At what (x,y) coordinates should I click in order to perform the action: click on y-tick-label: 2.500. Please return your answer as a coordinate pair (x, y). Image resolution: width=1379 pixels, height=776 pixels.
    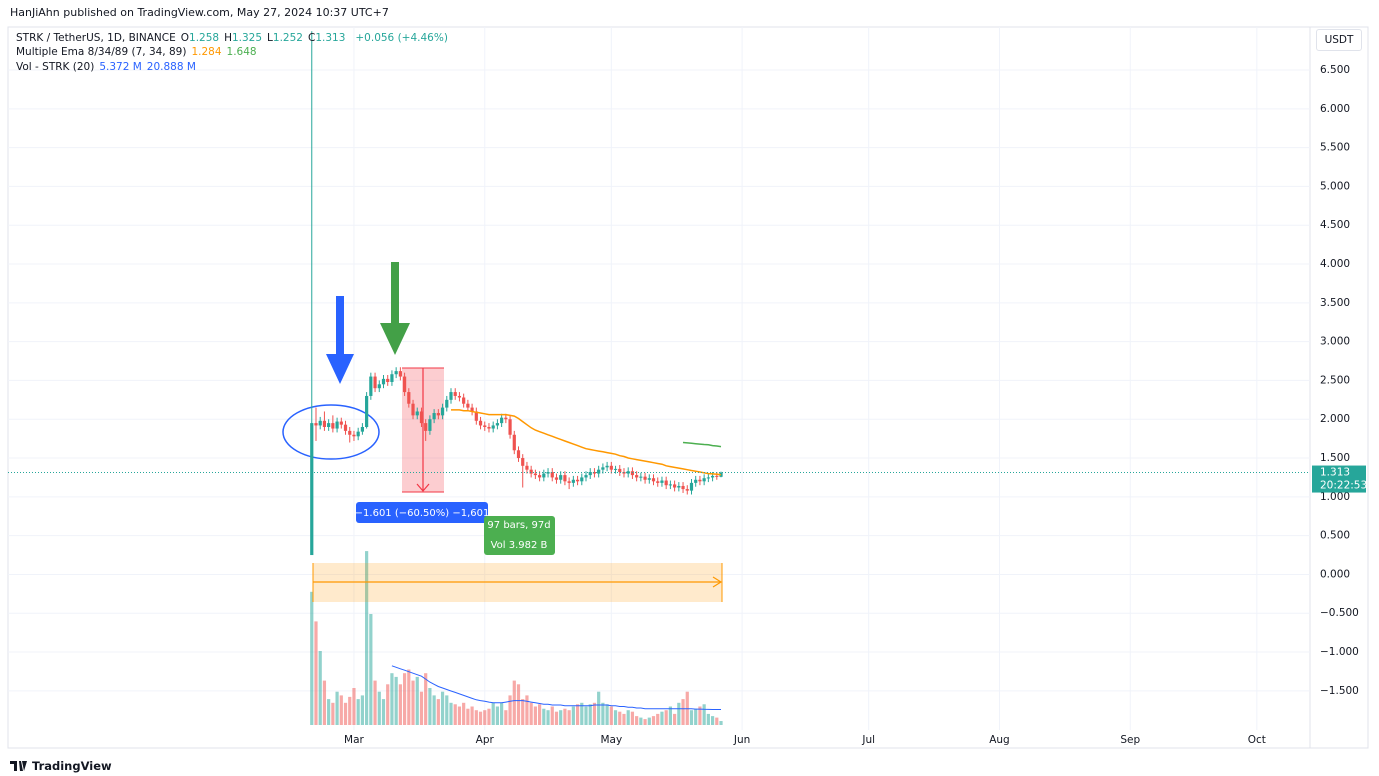
    Looking at the image, I should click on (1335, 380).